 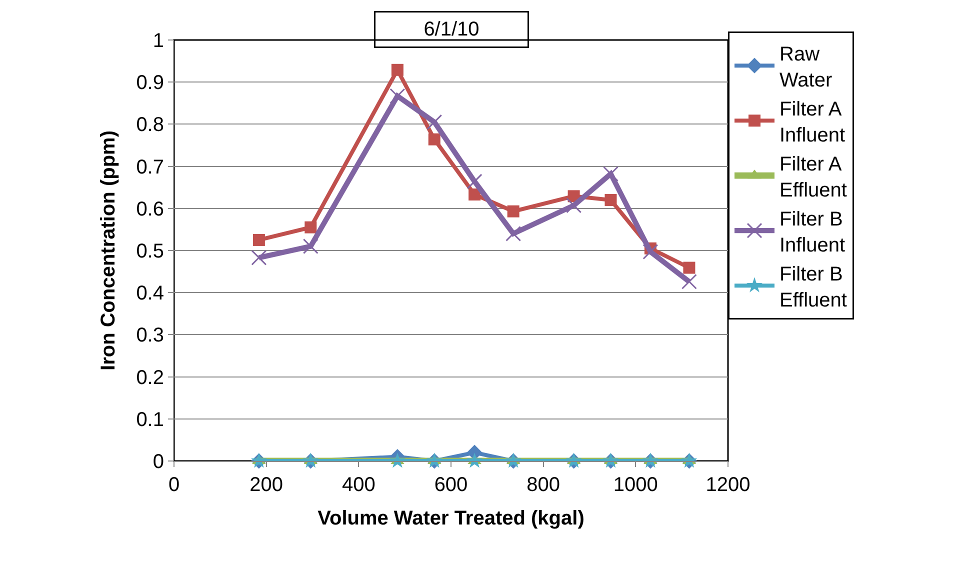 I want to click on chart-title: 6/1/10, so click(x=452, y=29).